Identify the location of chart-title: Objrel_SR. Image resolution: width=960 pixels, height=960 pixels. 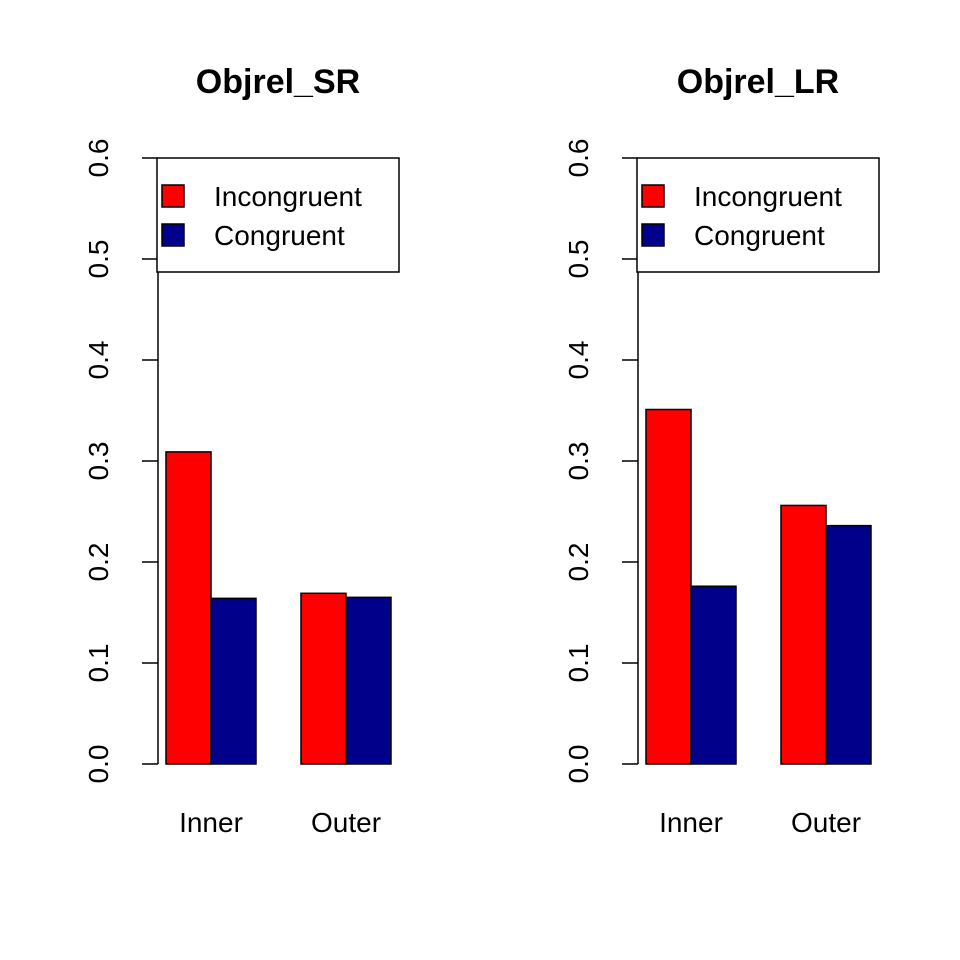
(278, 82).